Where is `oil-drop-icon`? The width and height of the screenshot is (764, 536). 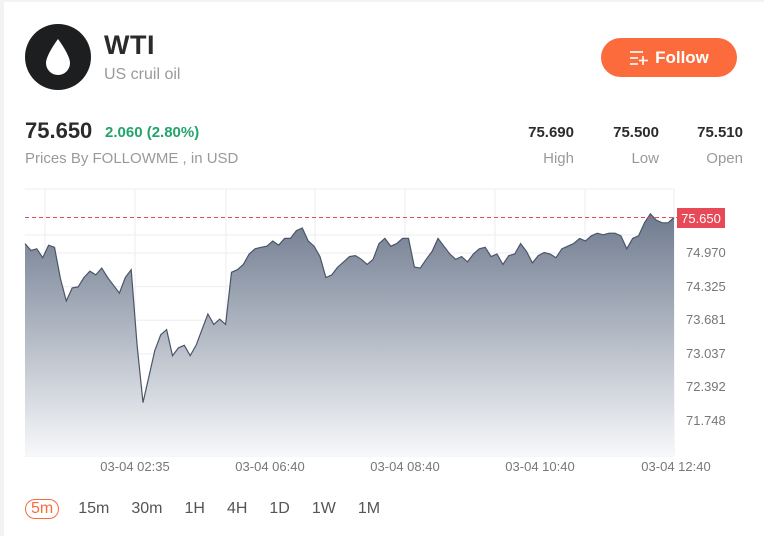
oil-drop-icon is located at coordinates (58, 57).